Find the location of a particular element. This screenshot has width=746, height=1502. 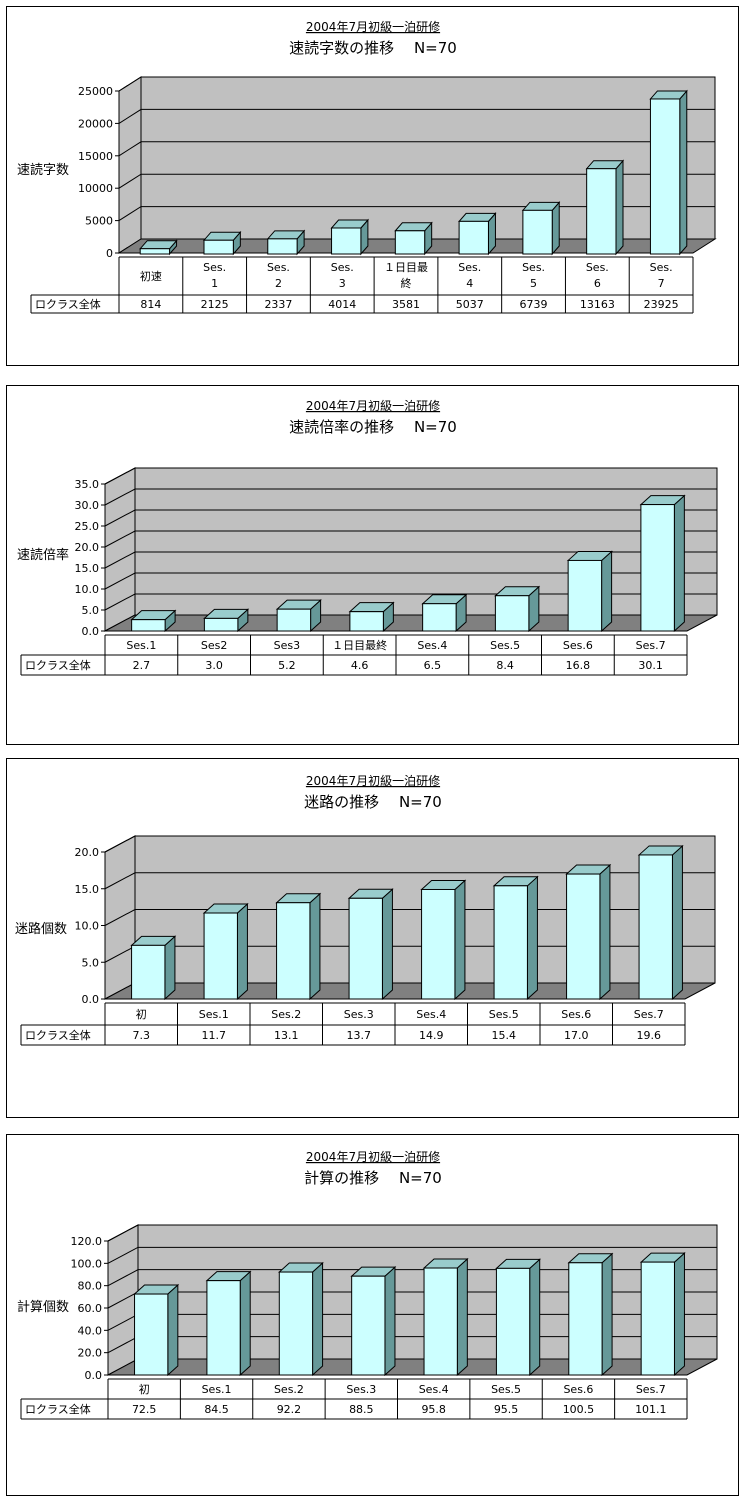

value-label: 30.1 is located at coordinates (650, 665).